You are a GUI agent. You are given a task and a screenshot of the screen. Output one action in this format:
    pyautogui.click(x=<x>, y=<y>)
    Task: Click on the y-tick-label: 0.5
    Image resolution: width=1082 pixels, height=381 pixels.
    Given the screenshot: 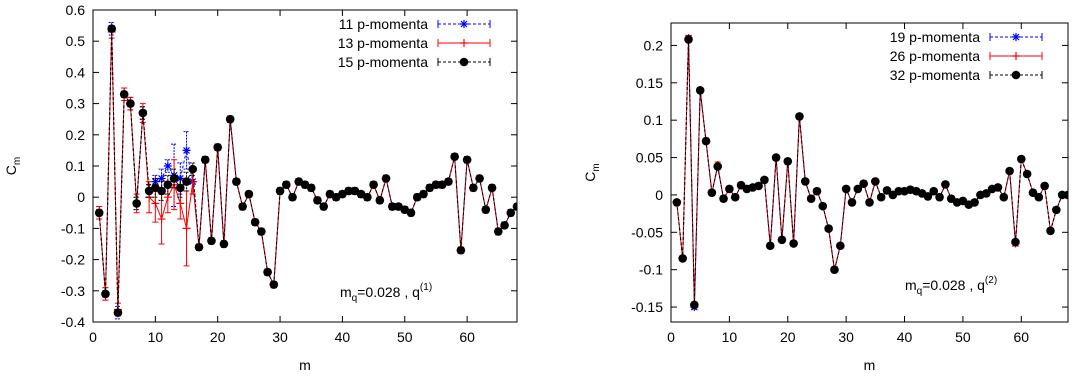 What is the action you would take?
    pyautogui.click(x=76, y=41)
    